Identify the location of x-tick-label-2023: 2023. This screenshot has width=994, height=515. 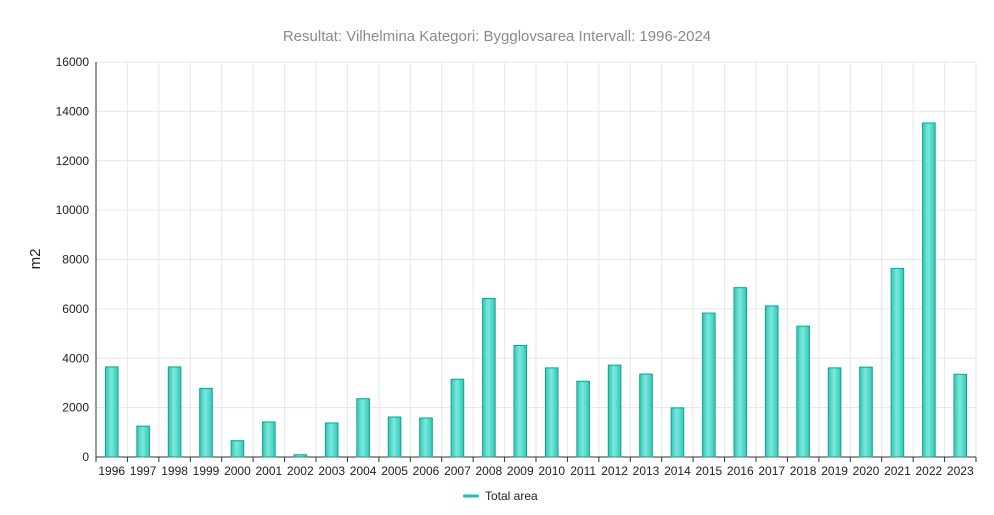
(960, 471).